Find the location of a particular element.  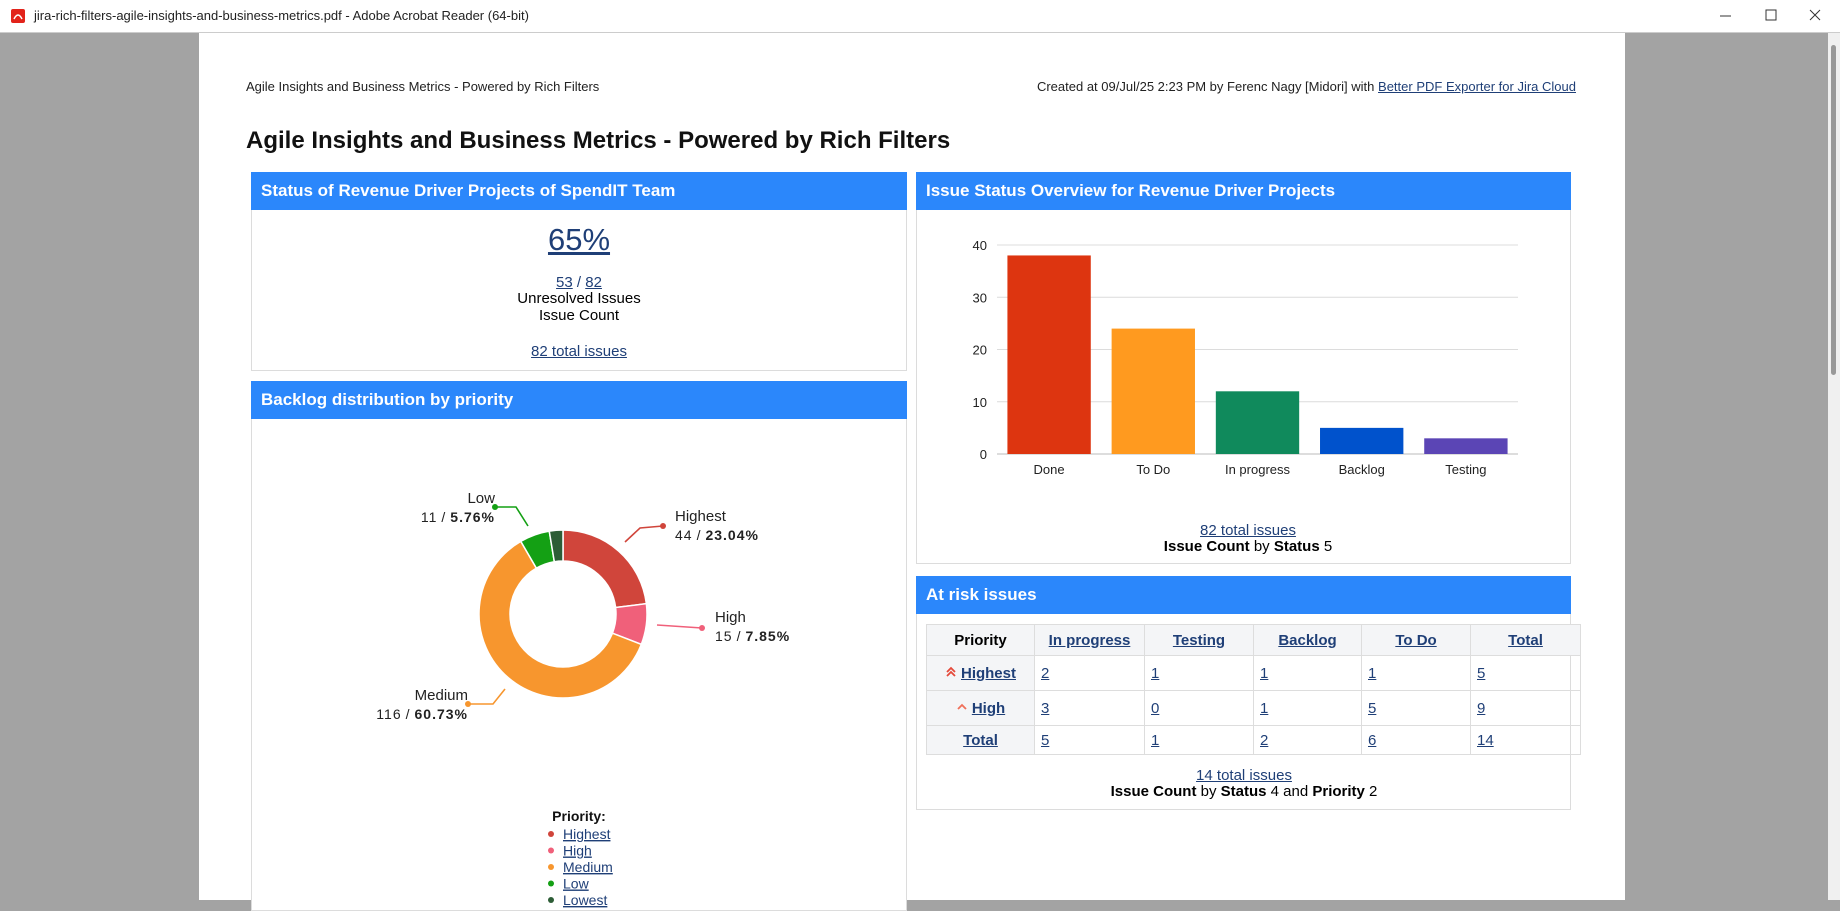

x-tick-label: Backlog is located at coordinates (1362, 469).